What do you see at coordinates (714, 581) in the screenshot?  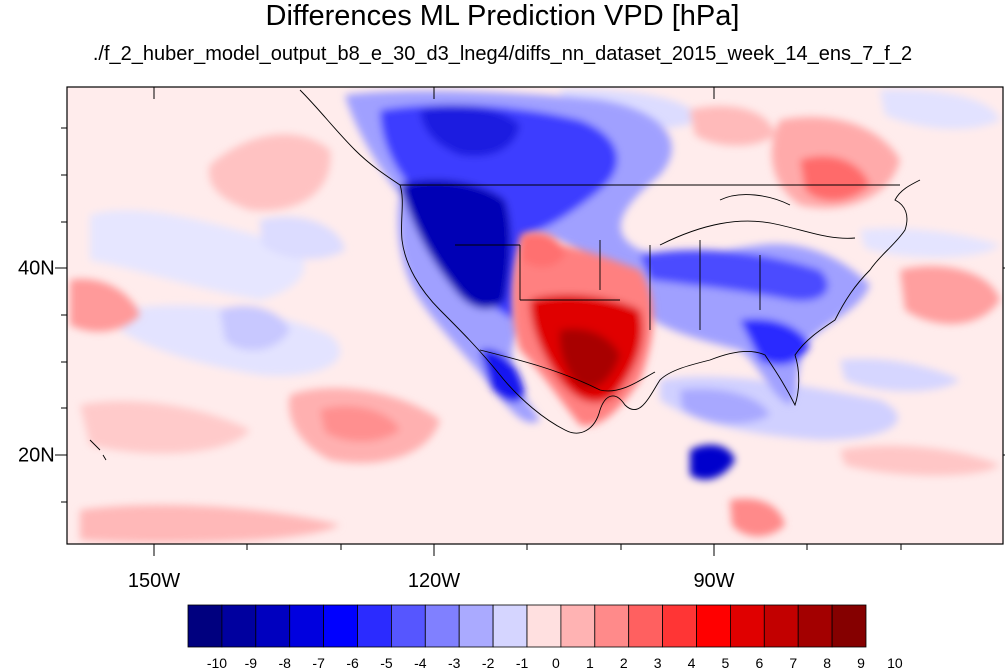 I see `lon-label-90w: 90W` at bounding box center [714, 581].